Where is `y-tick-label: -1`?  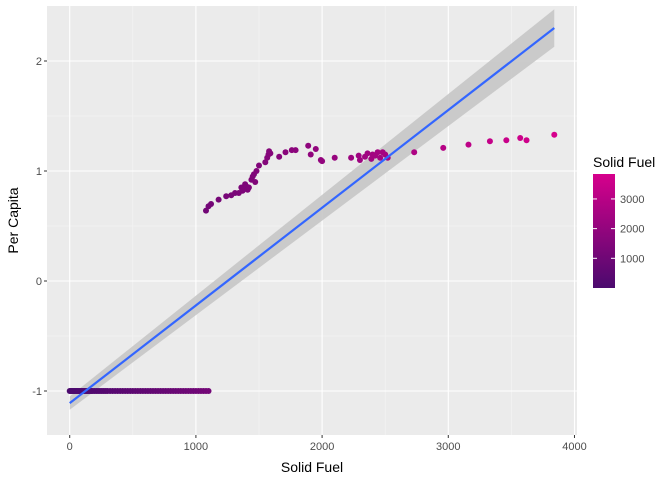
y-tick-label: -1 is located at coordinates (37, 392).